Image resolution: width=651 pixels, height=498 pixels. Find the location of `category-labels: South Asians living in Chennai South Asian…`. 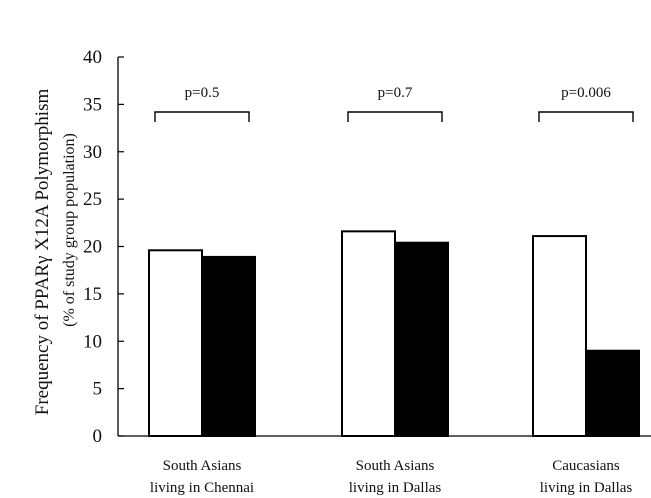

category-labels: South Asians living in Chennai South Asian… is located at coordinates (391, 477).